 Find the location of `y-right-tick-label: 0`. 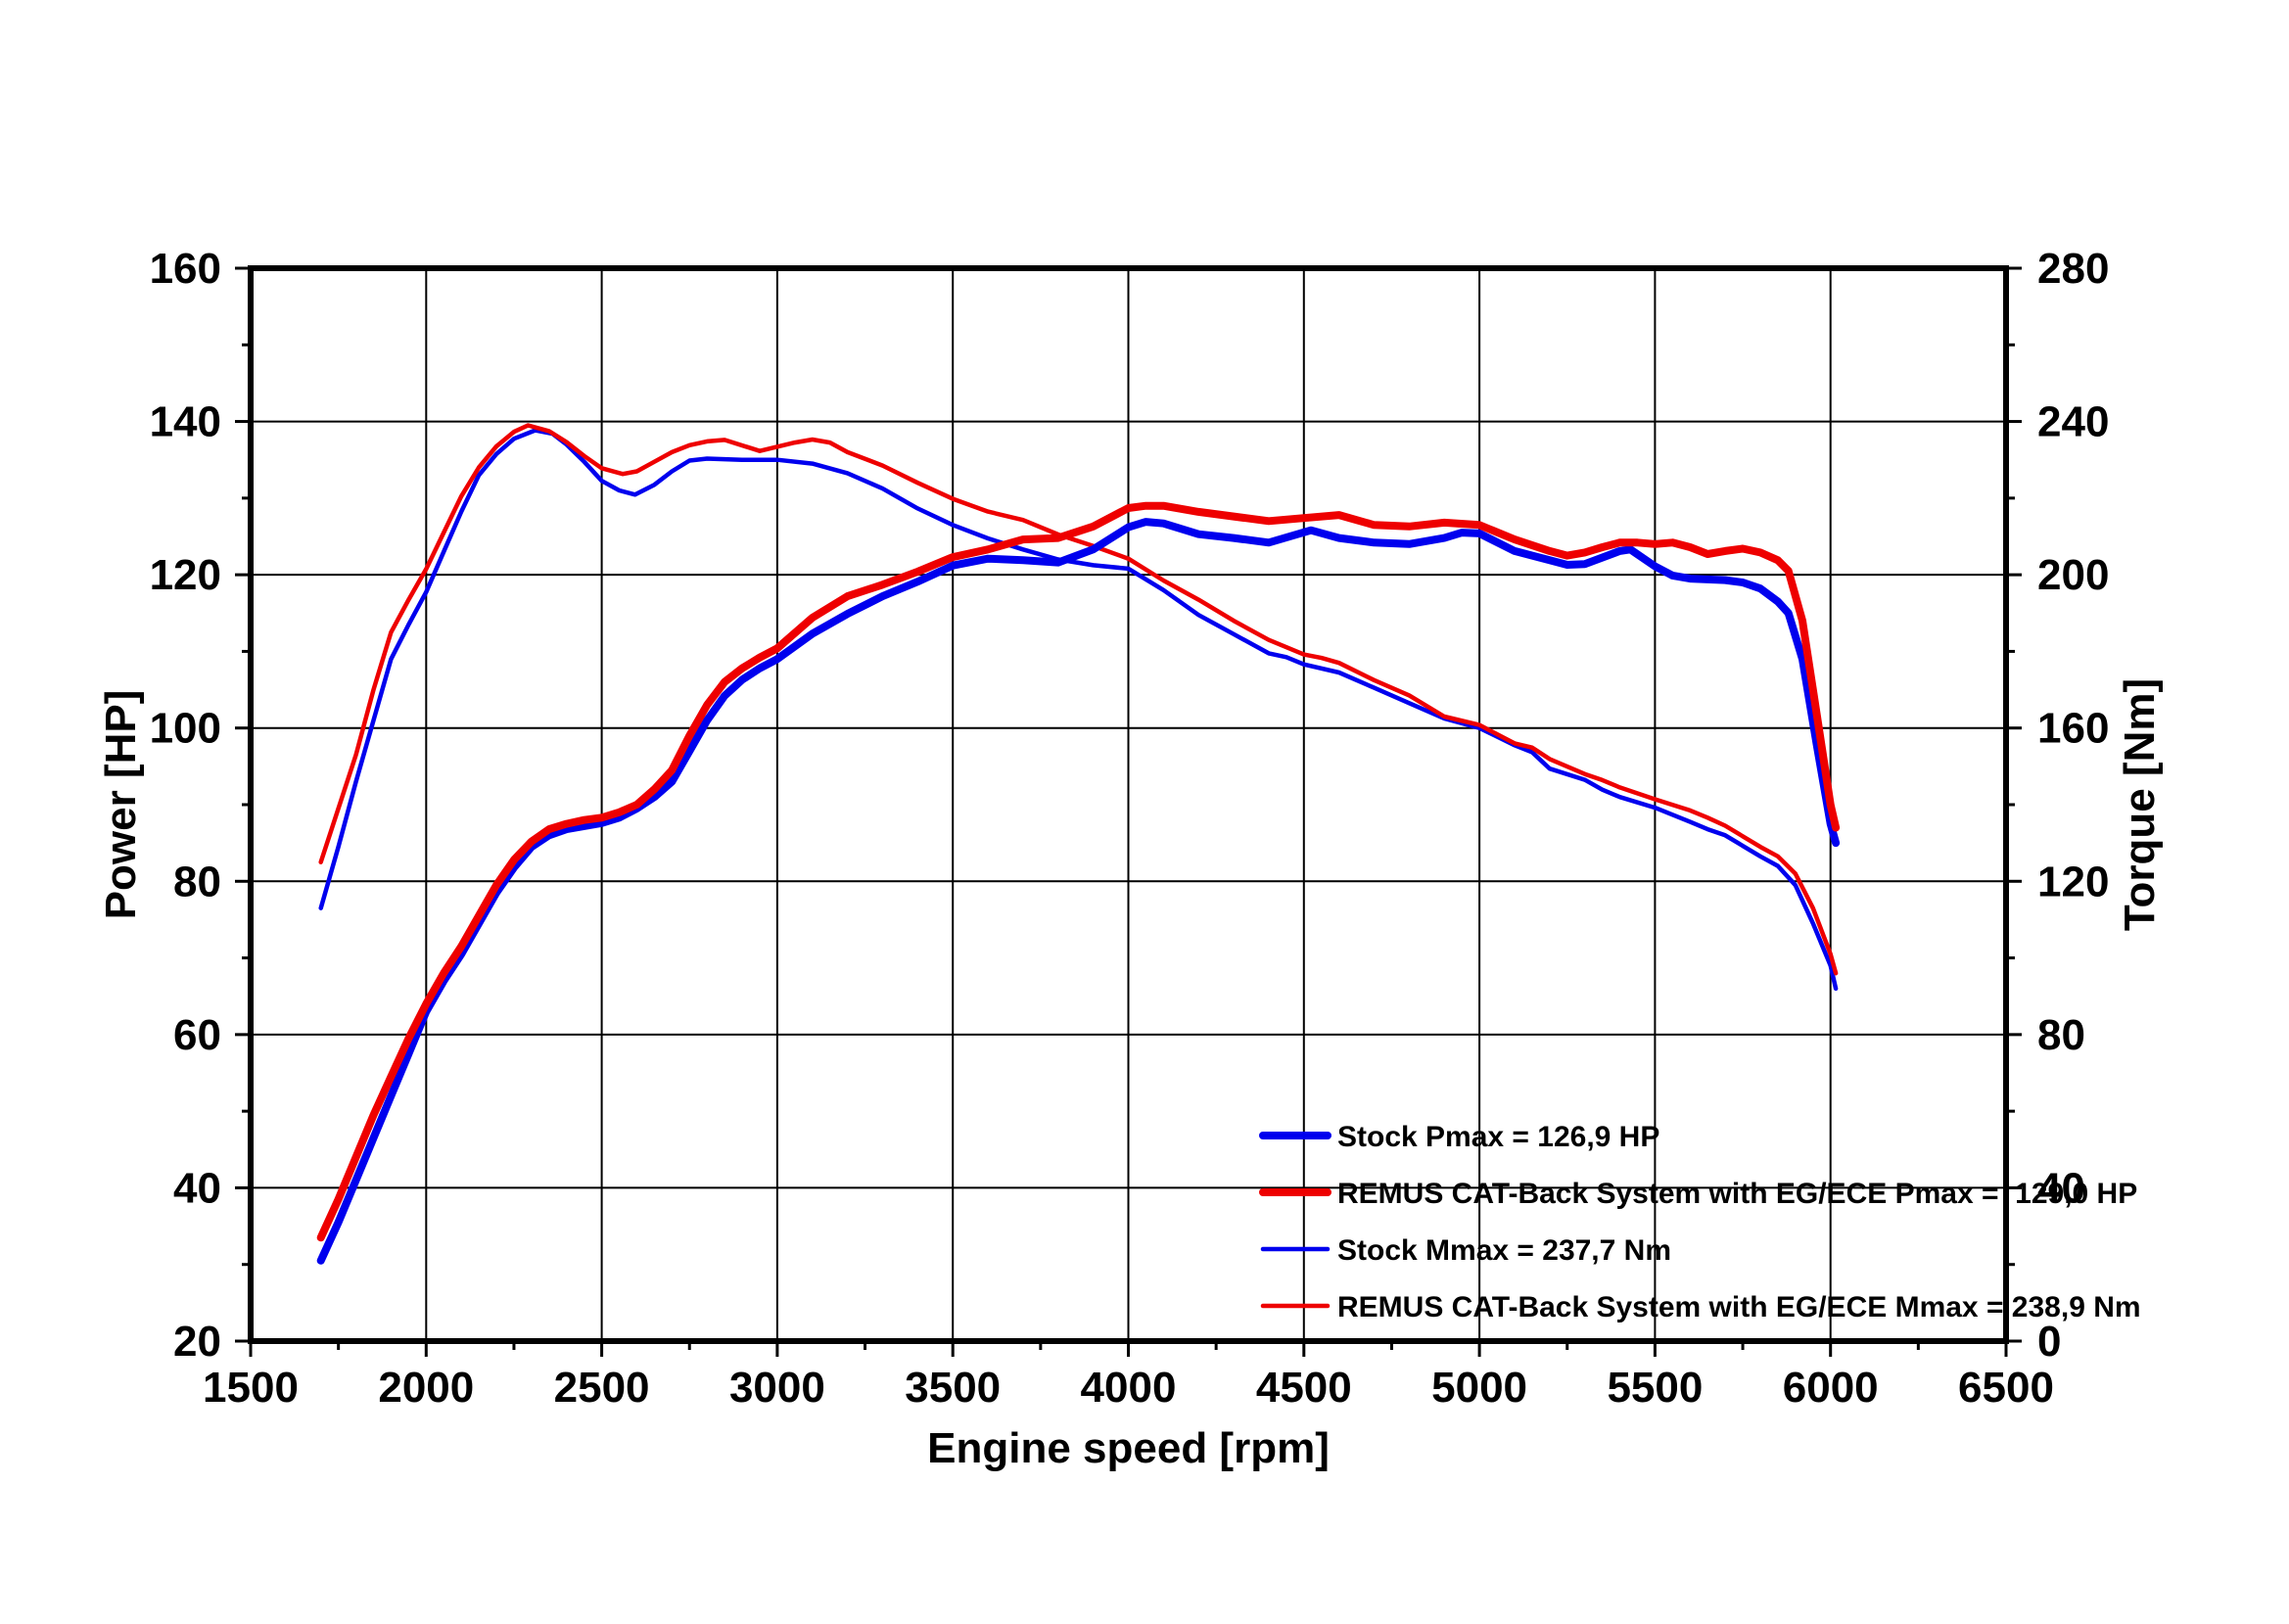

y-right-tick-label: 0 is located at coordinates (2049, 1342).